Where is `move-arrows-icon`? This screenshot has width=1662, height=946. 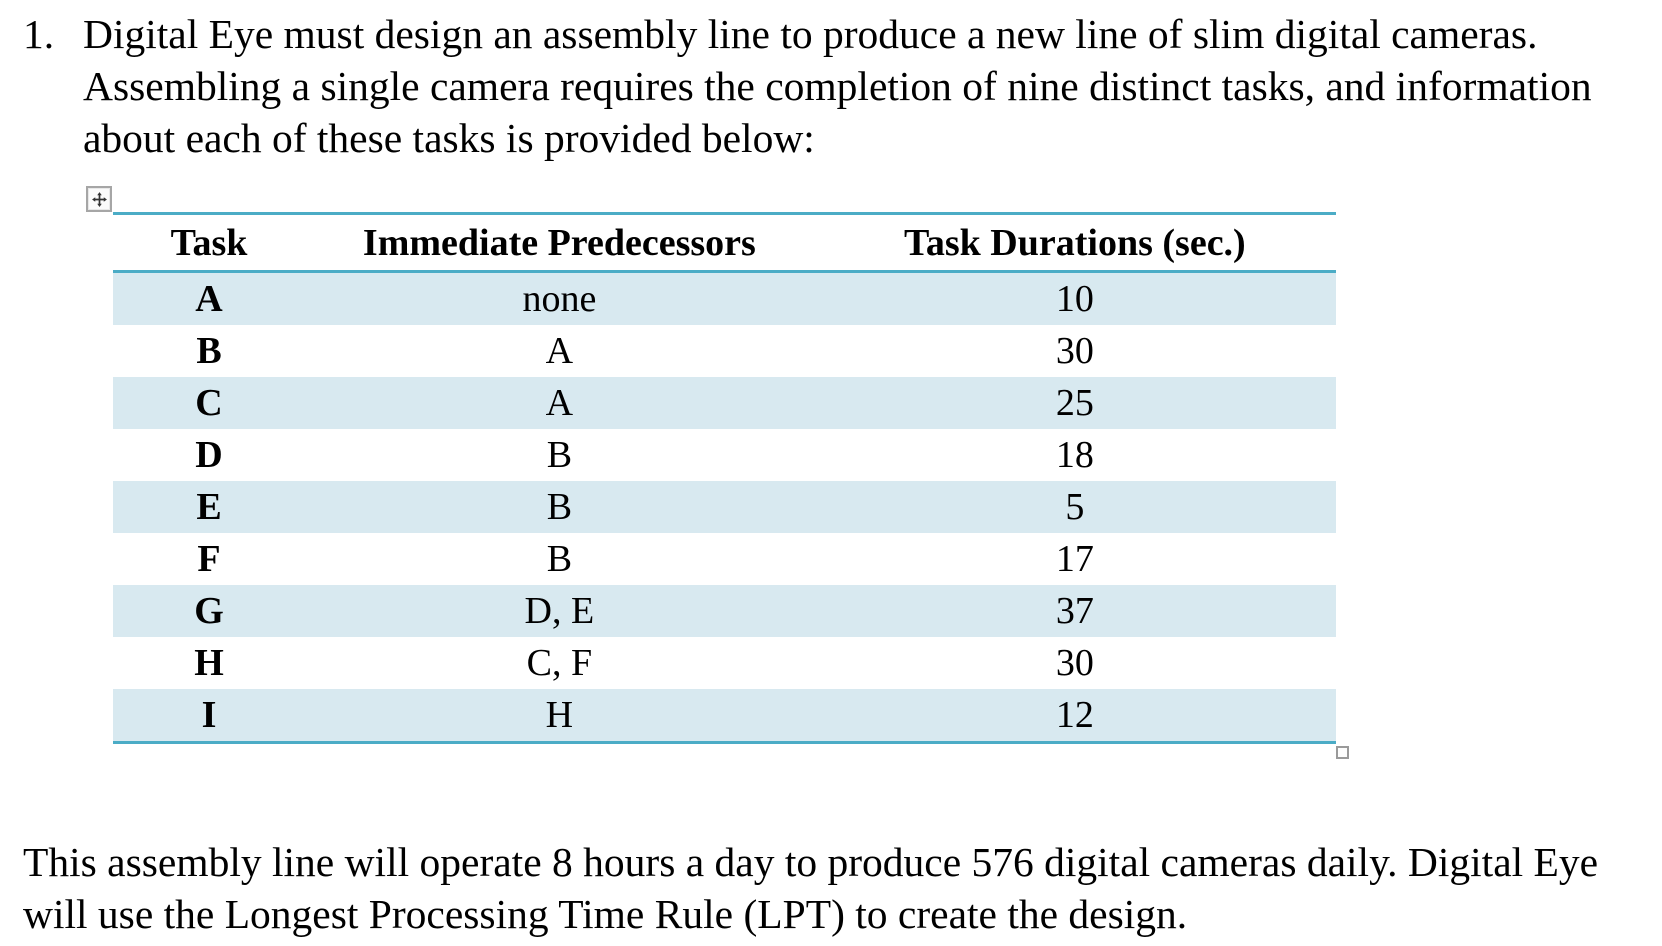 move-arrows-icon is located at coordinates (99, 199).